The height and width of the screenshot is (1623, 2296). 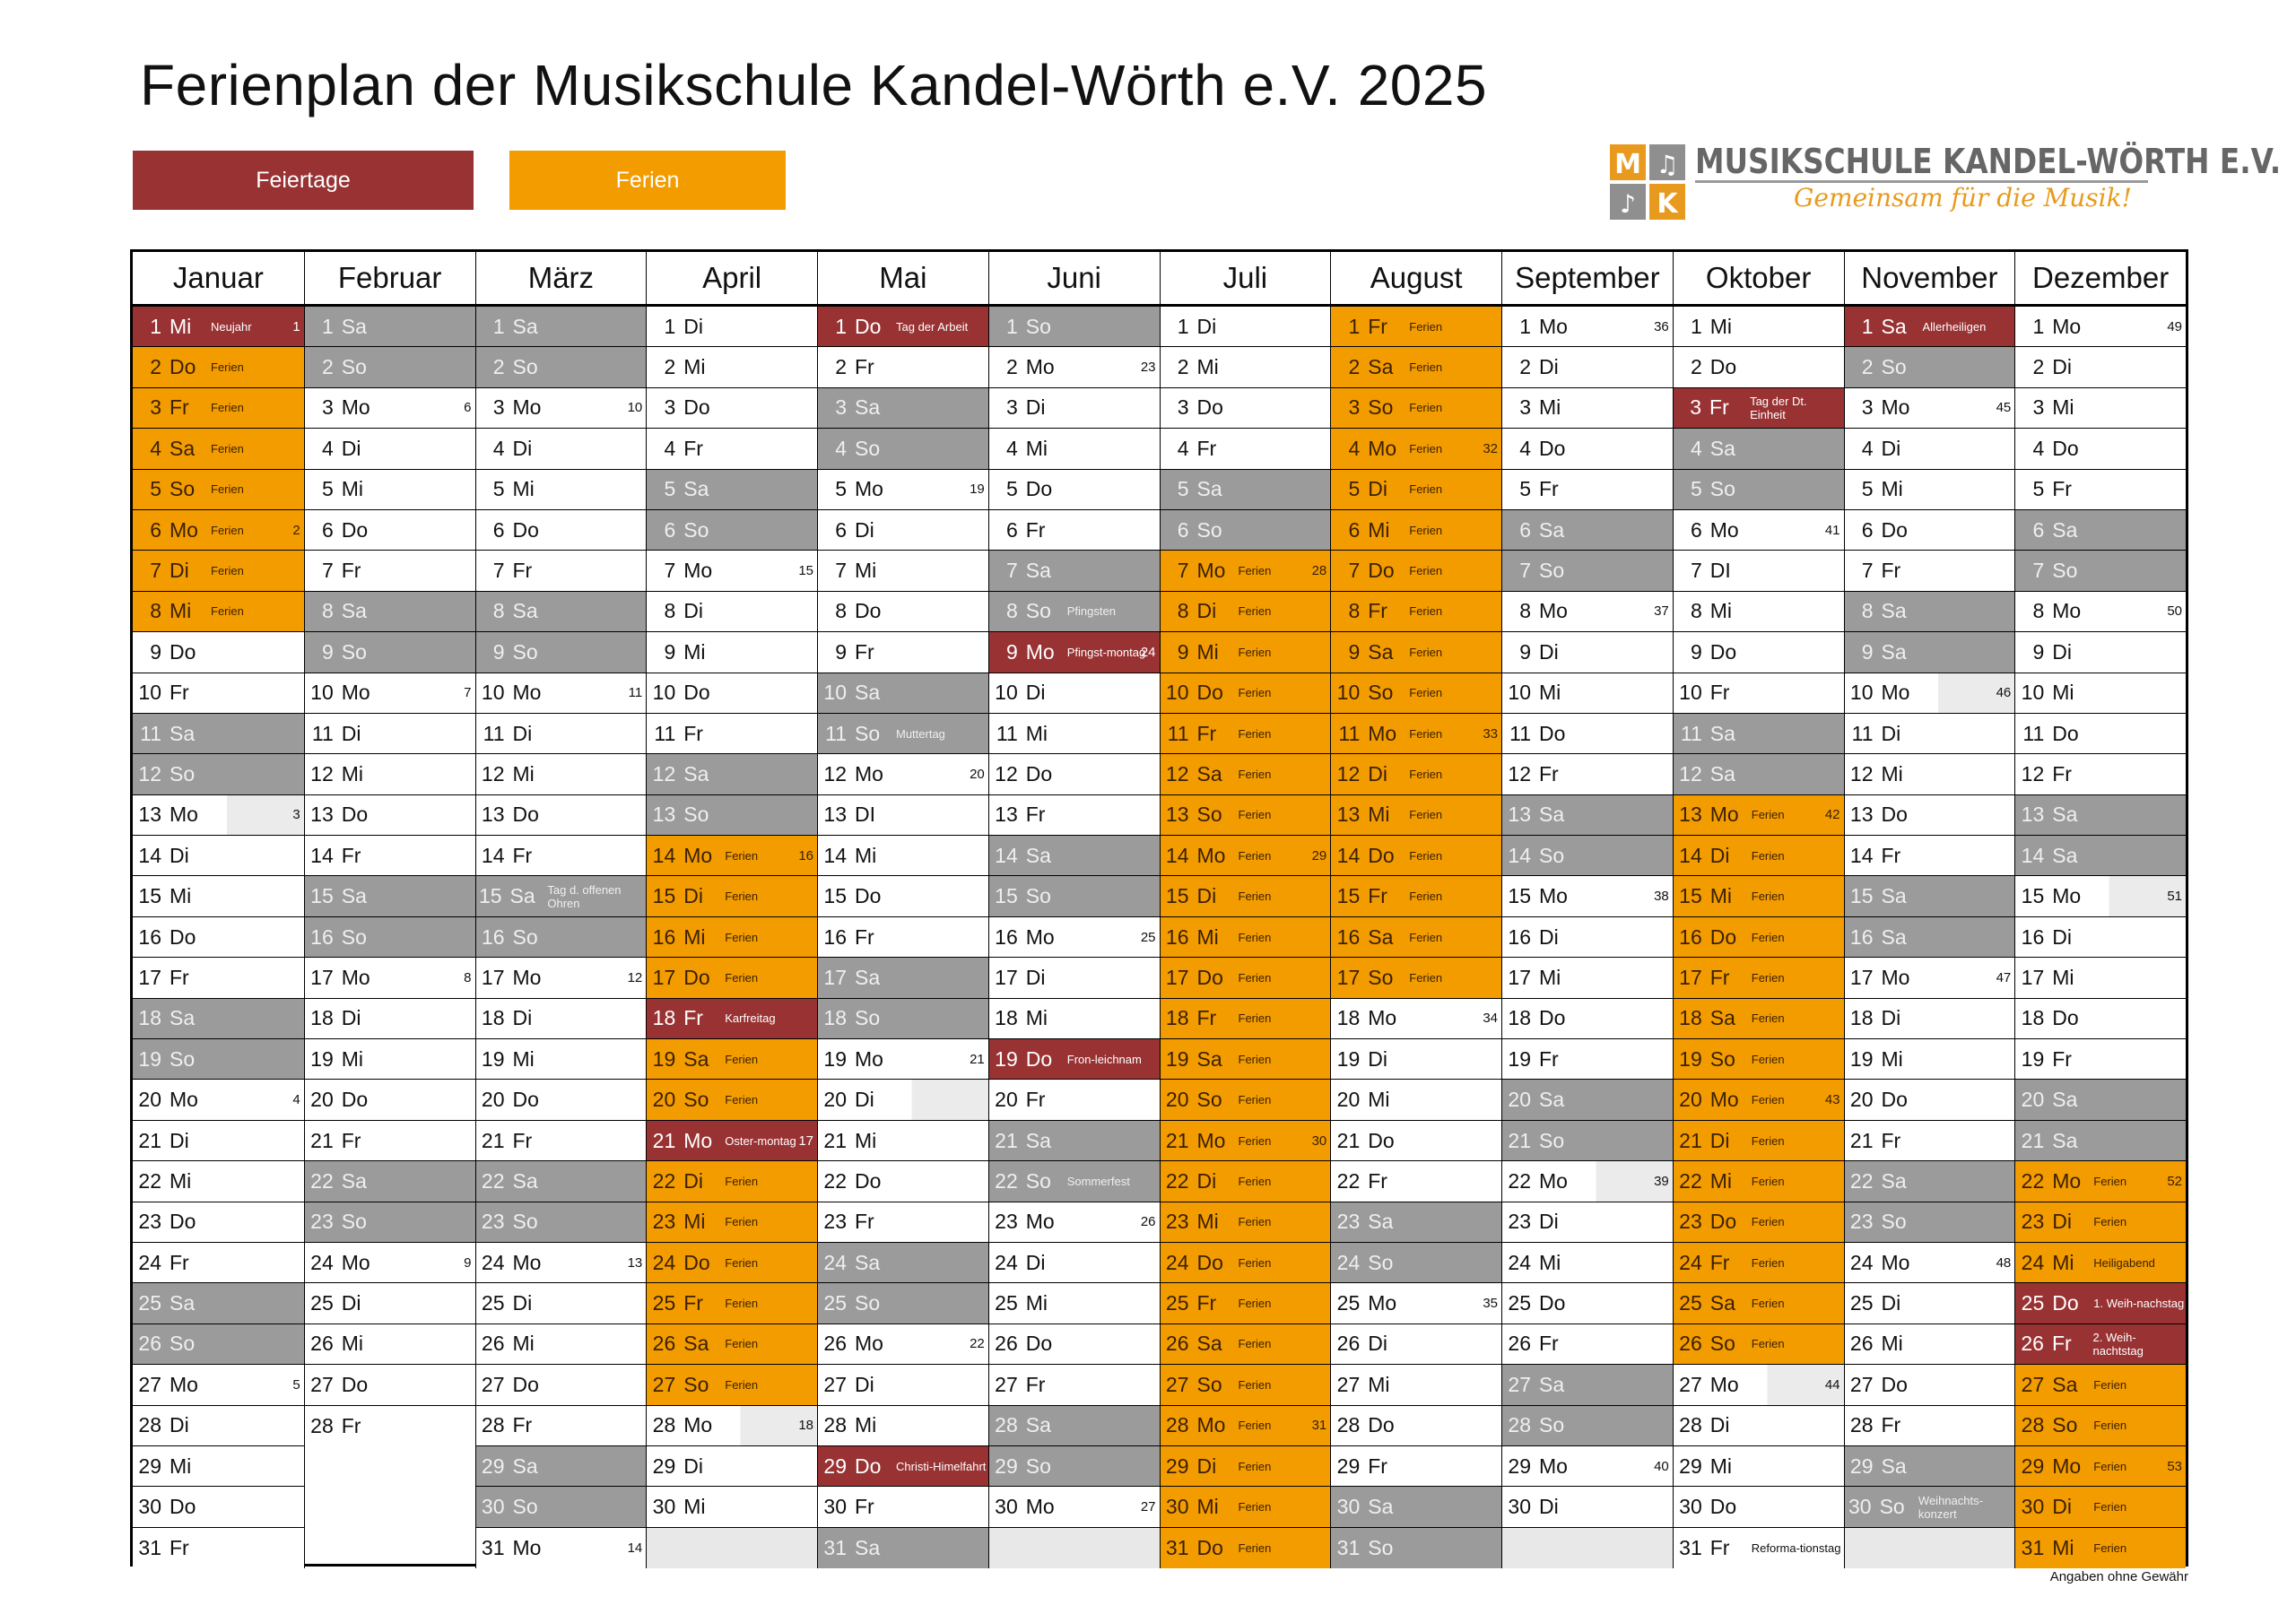 What do you see at coordinates (389, 489) in the screenshot?
I see `day-cell: 5 Mi` at bounding box center [389, 489].